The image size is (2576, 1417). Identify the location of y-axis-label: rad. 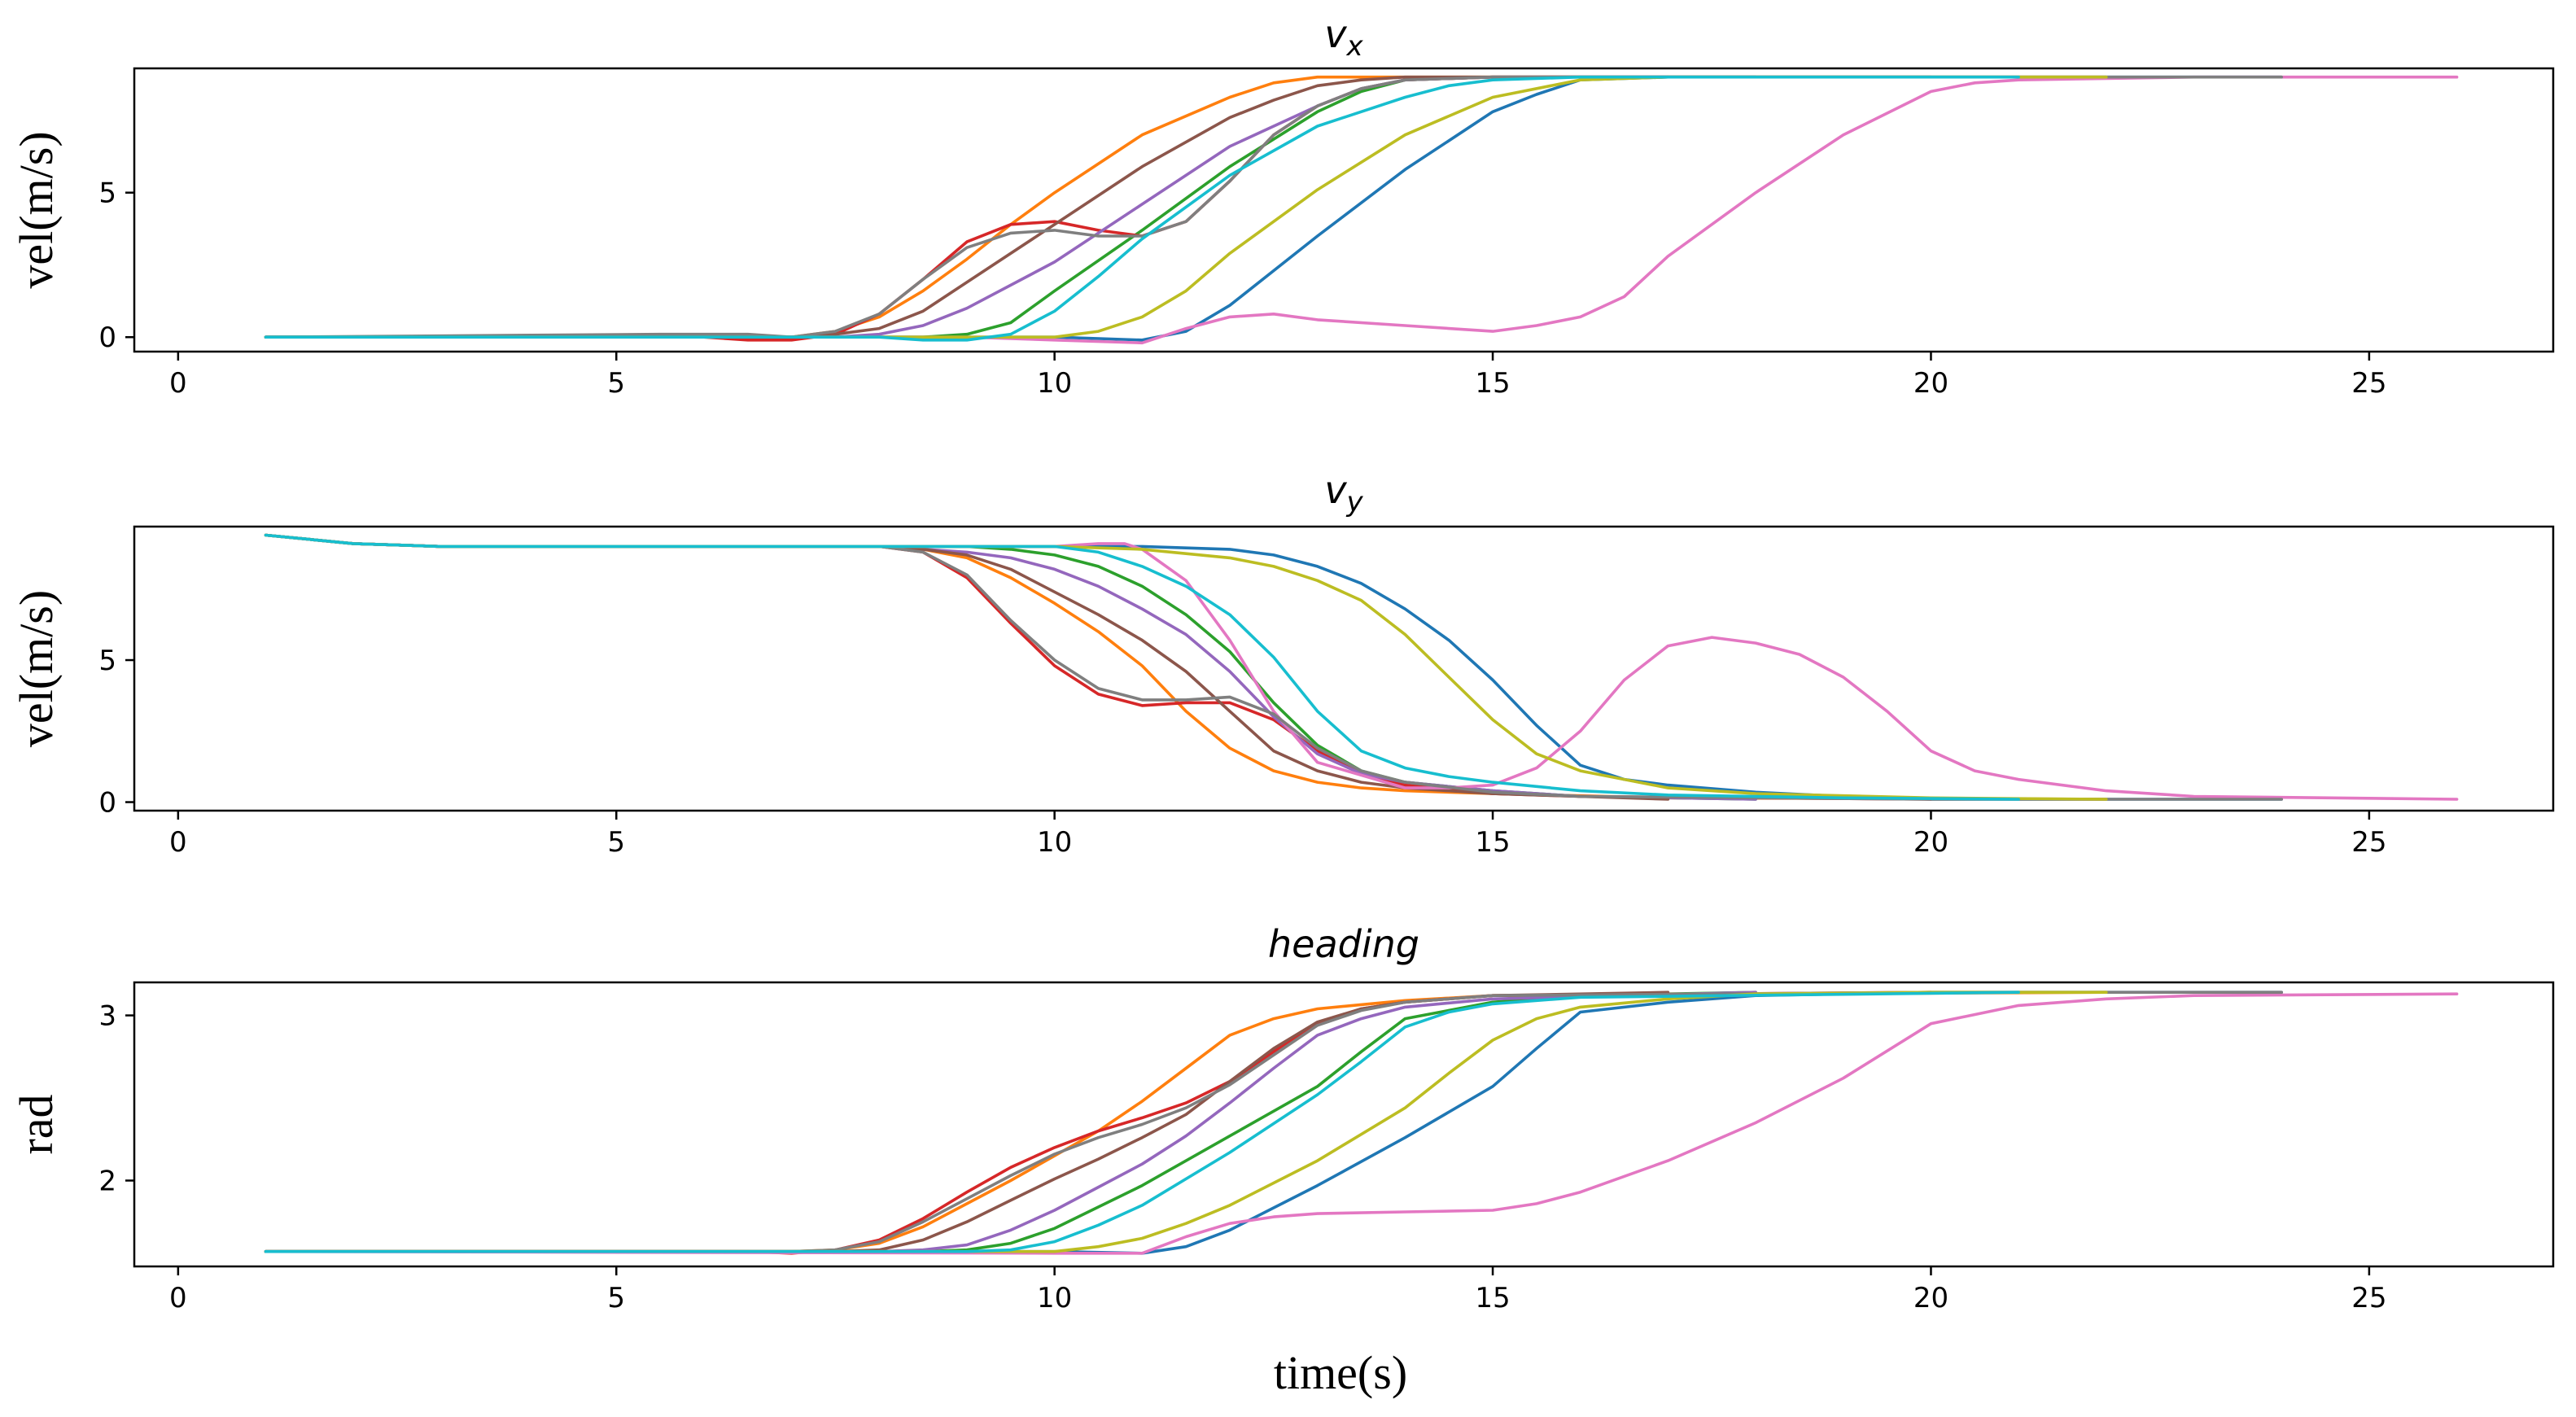
(36, 1124).